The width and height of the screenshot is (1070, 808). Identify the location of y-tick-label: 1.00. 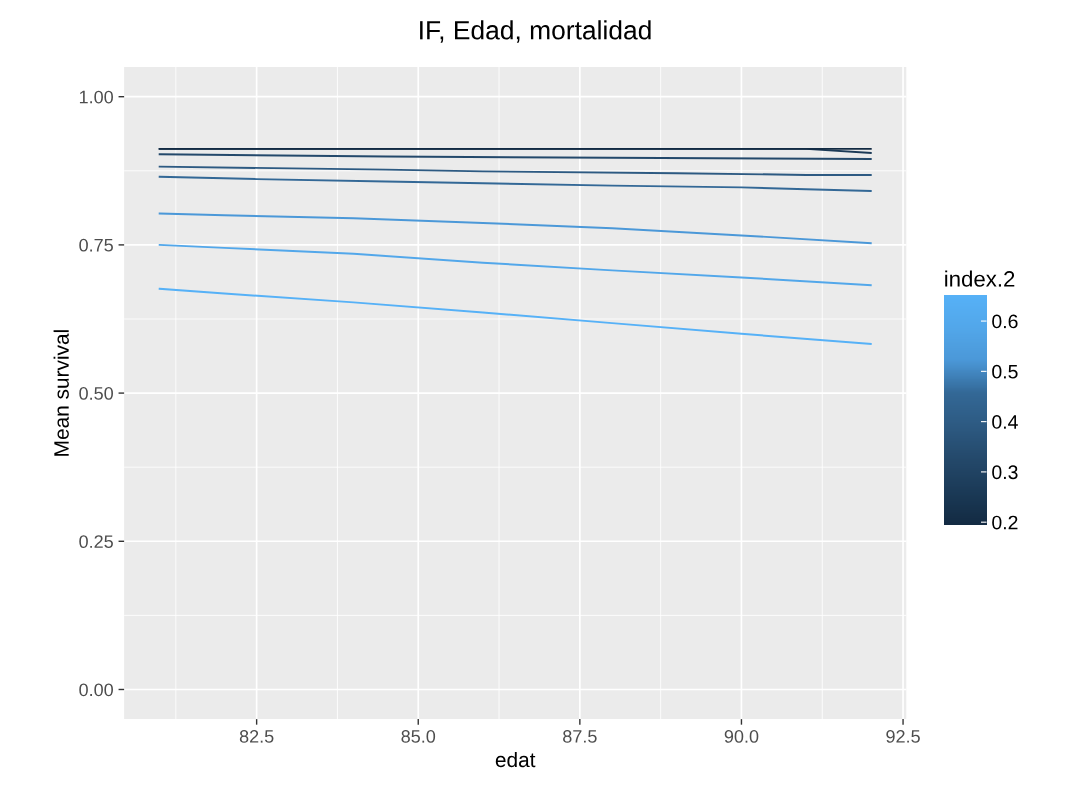
(96, 97).